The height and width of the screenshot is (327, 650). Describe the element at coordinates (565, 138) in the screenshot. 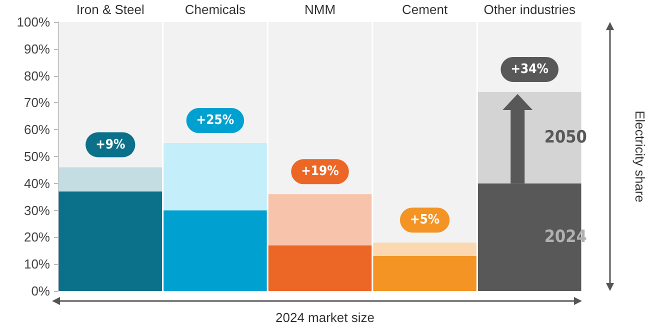

I see `series-label: 2050` at that location.